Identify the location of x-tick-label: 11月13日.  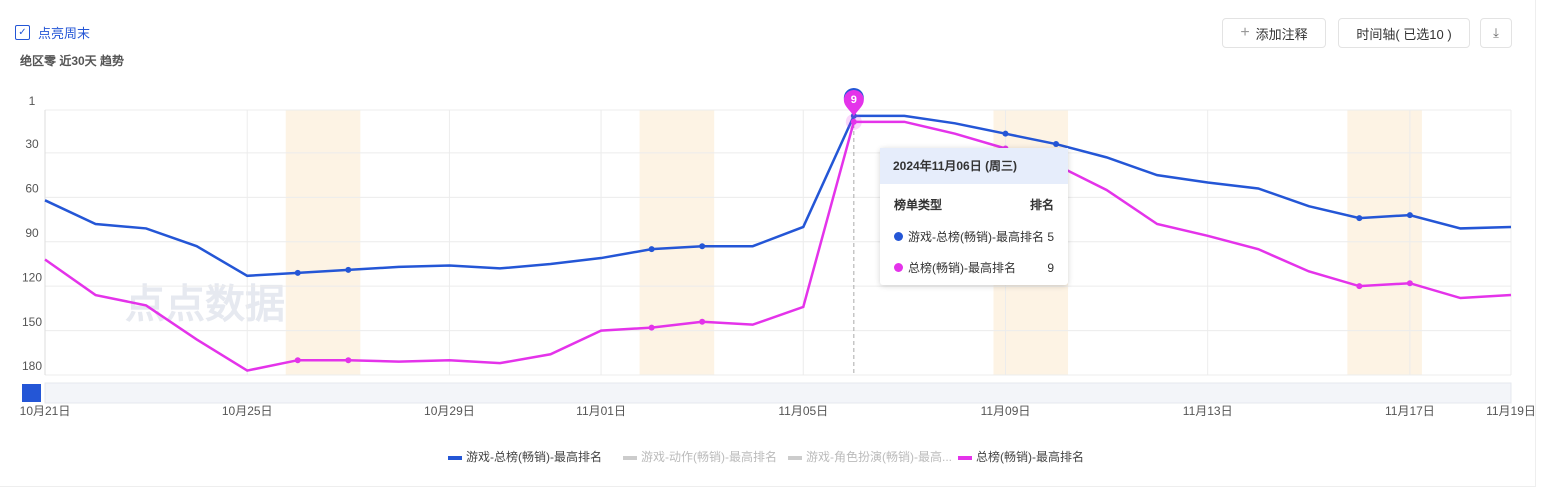
(1208, 411).